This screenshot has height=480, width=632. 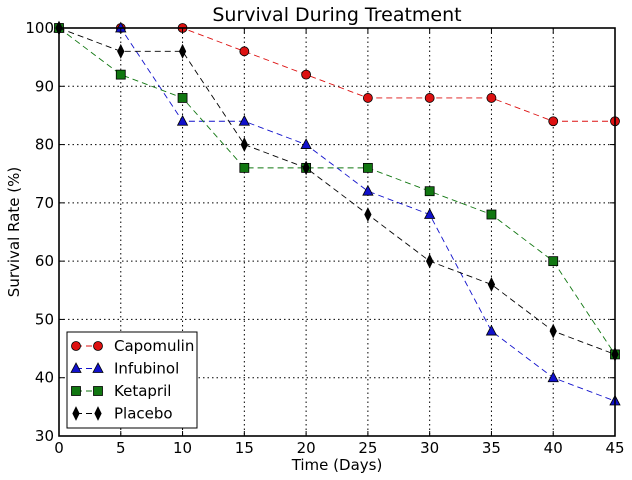 What do you see at coordinates (39, 28) in the screenshot?
I see `y-tick-label: 100` at bounding box center [39, 28].